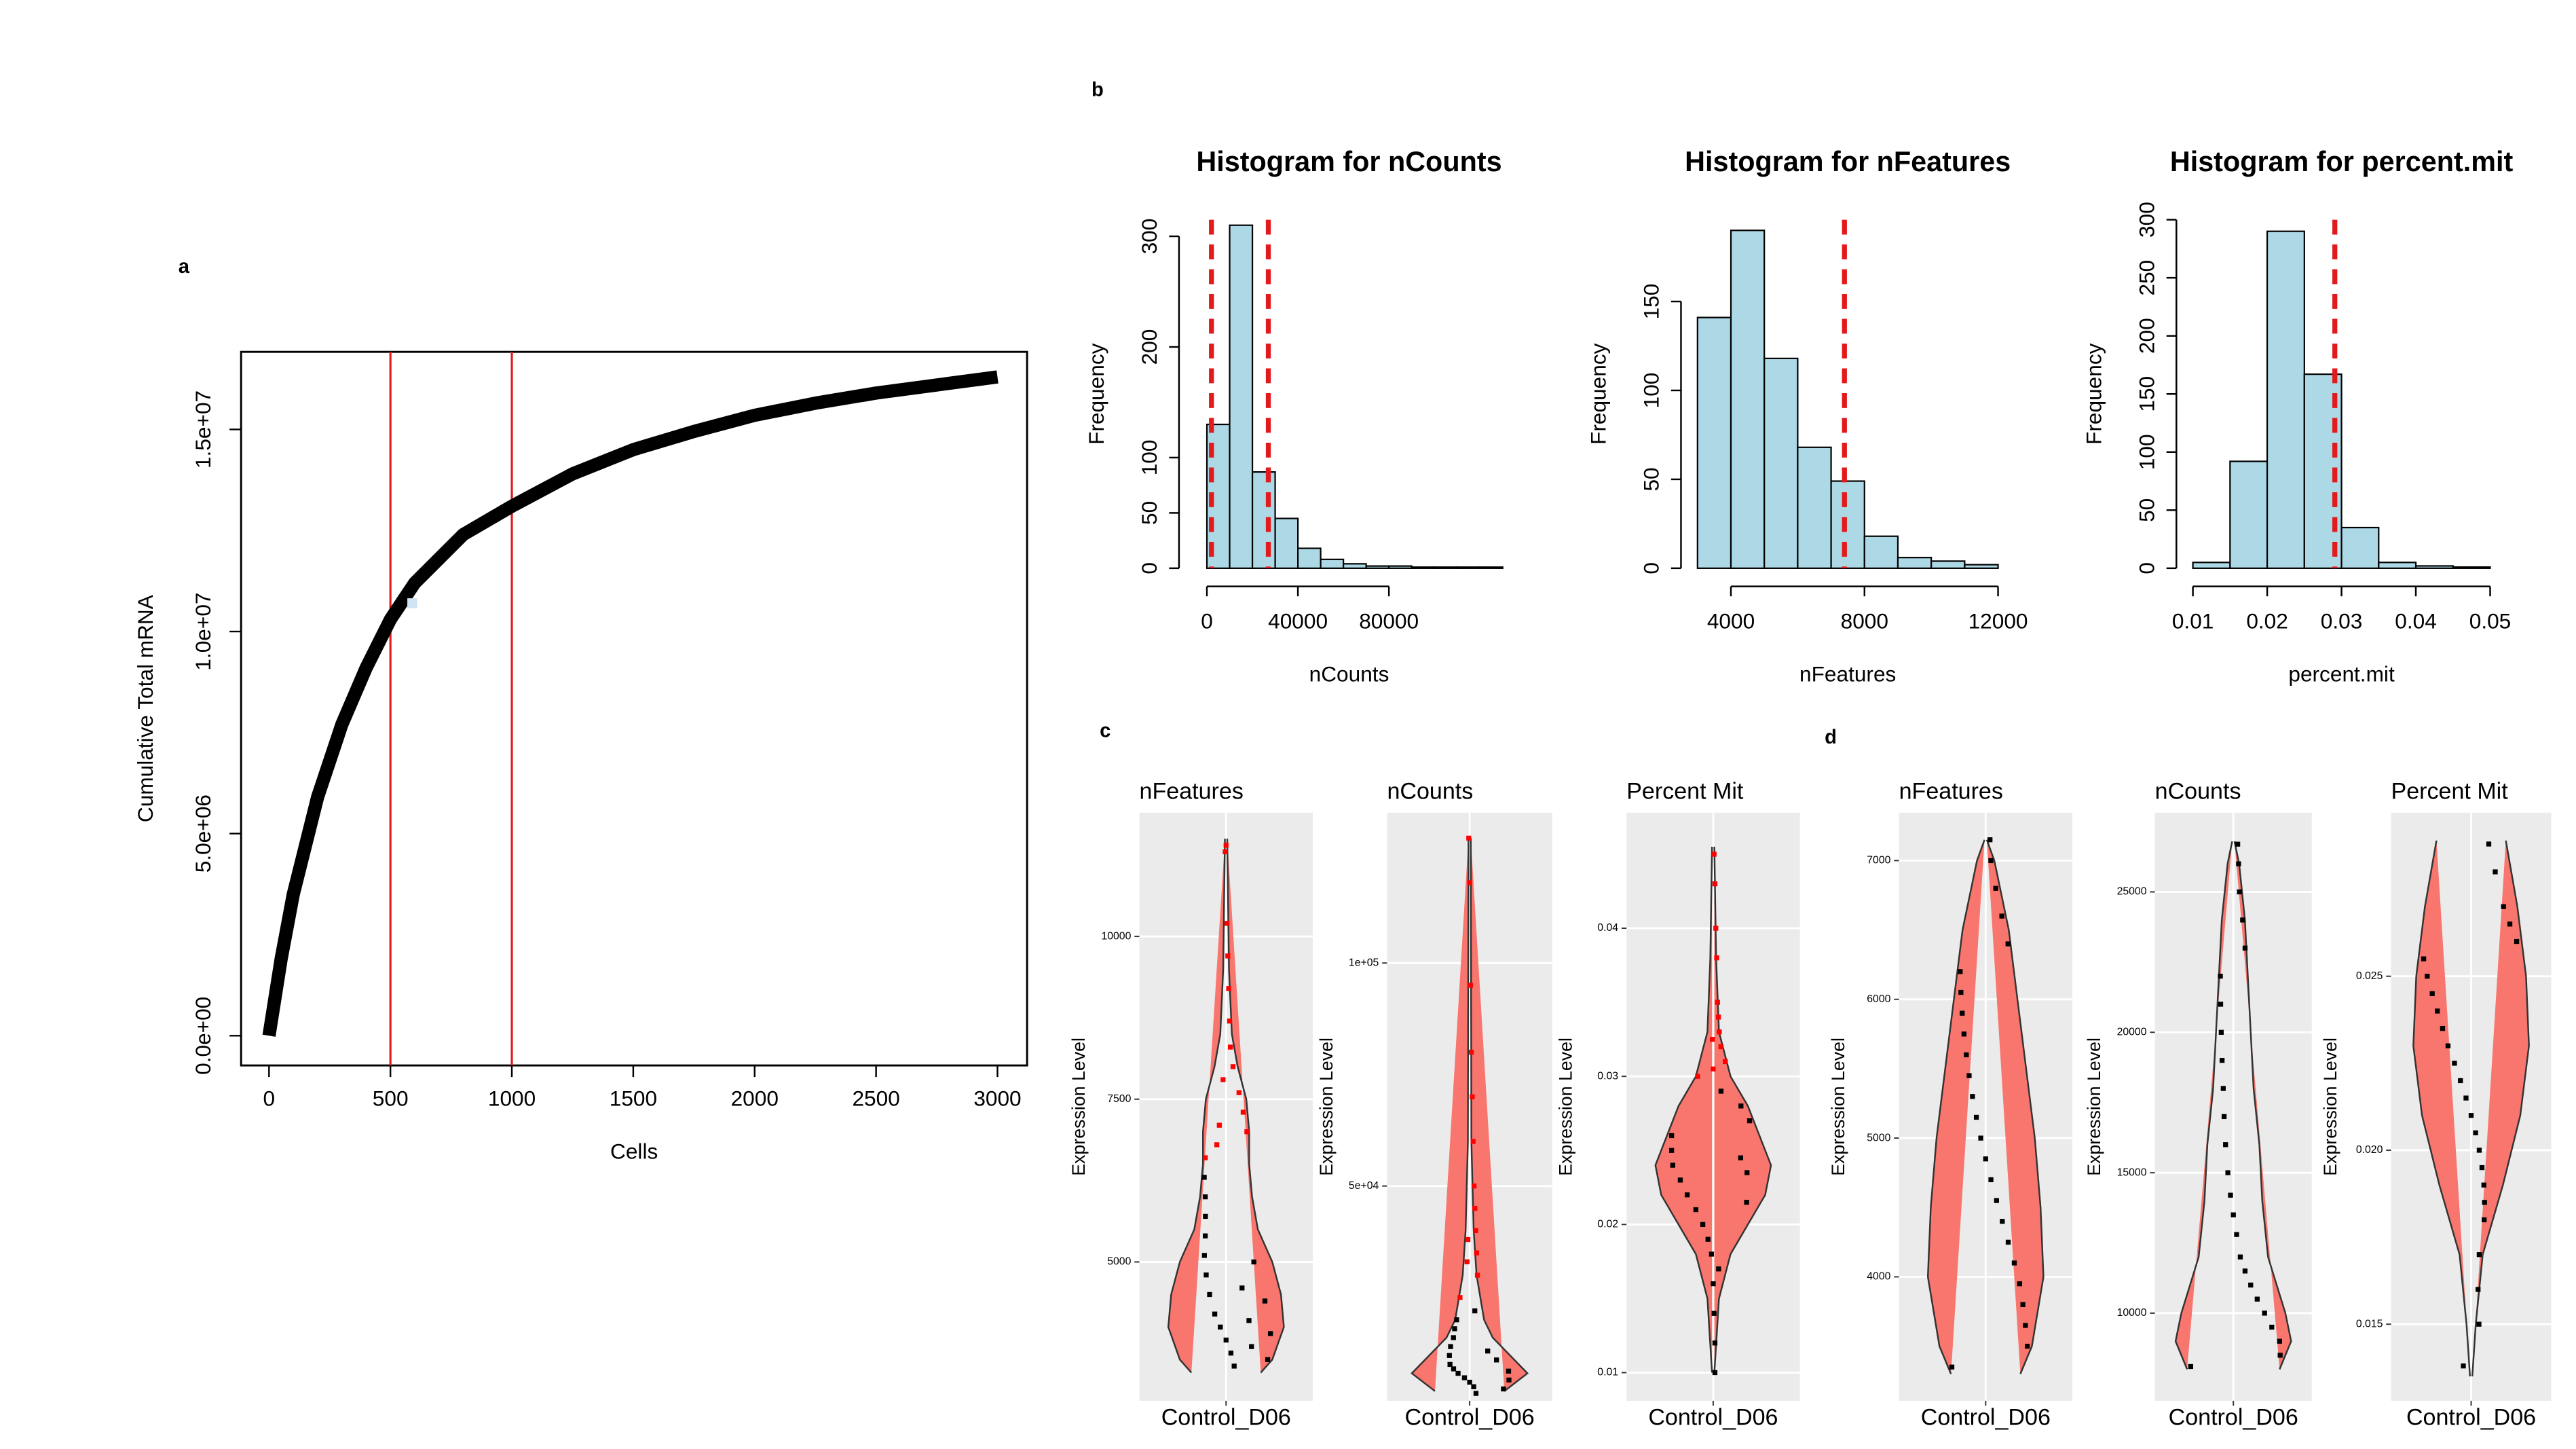 Image resolution: width=2576 pixels, height=1449 pixels. I want to click on x-tick-label: Control_D06, so click(2234, 1418).